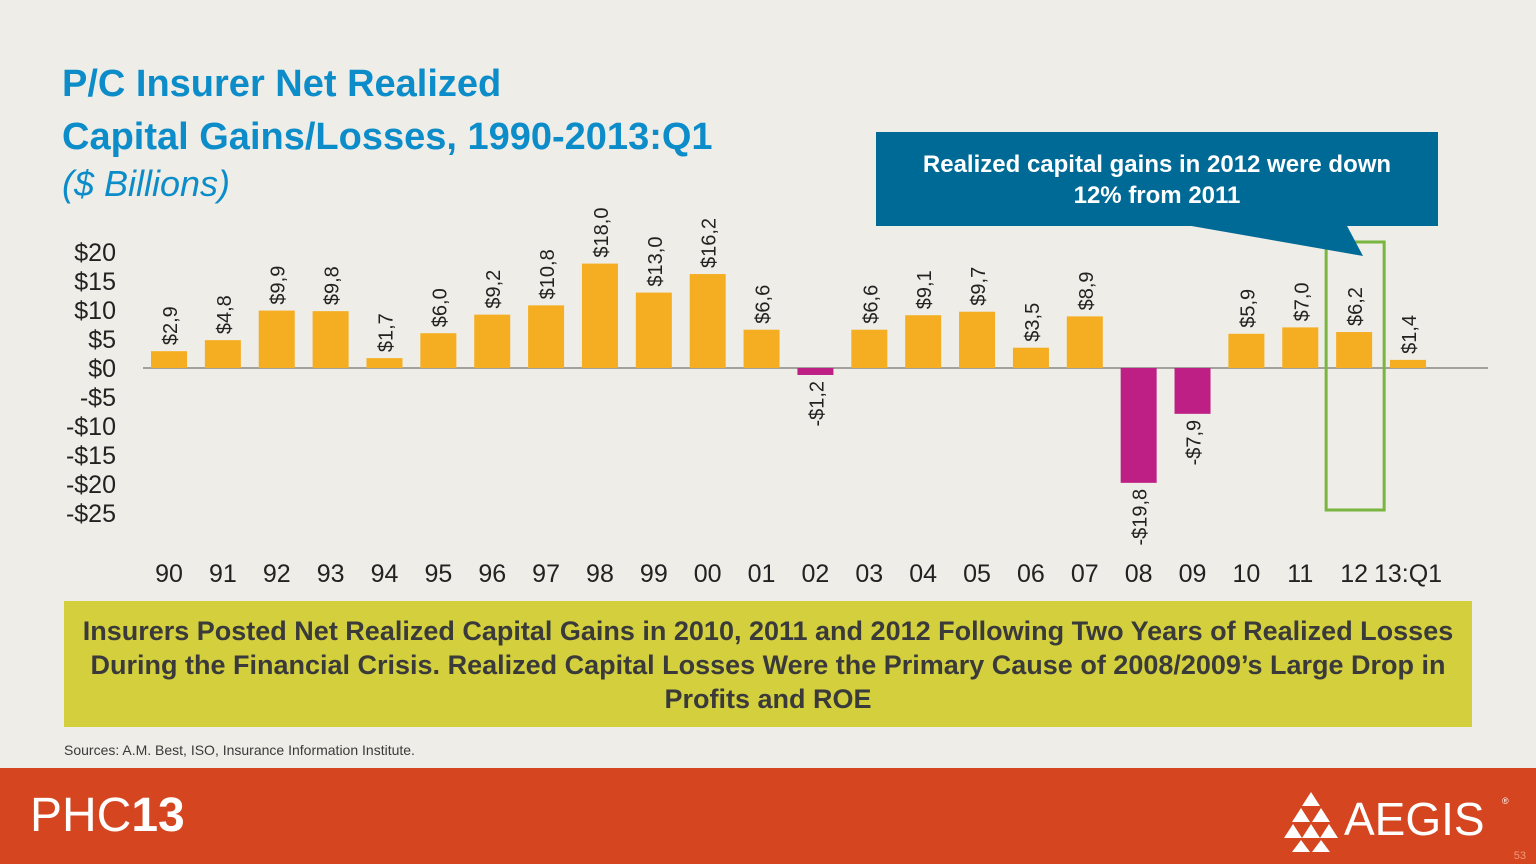 The height and width of the screenshot is (864, 1536). I want to click on x-tick-label: 94, so click(385, 574).